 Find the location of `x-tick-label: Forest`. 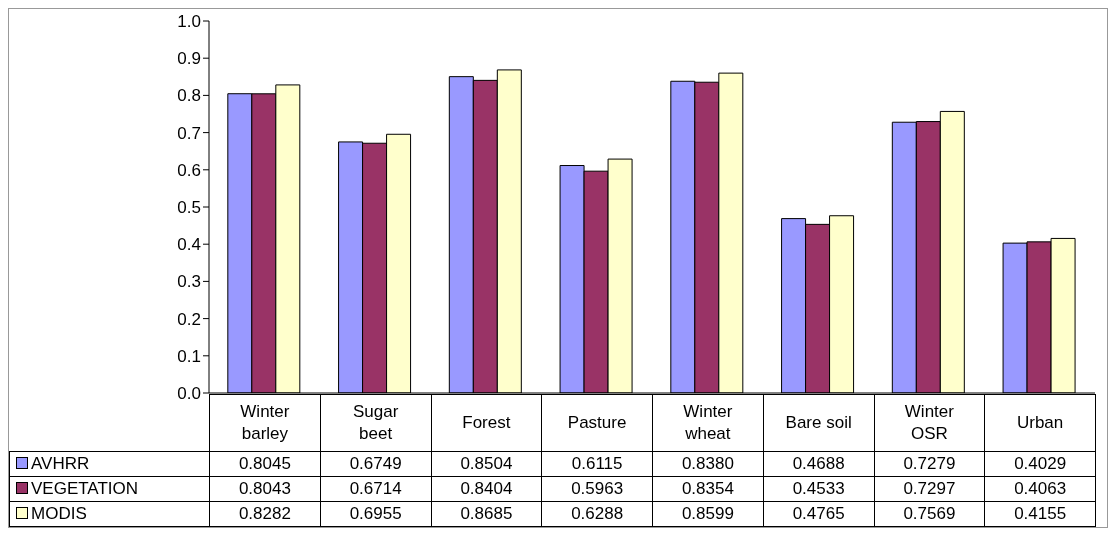

x-tick-label: Forest is located at coordinates (486, 423).